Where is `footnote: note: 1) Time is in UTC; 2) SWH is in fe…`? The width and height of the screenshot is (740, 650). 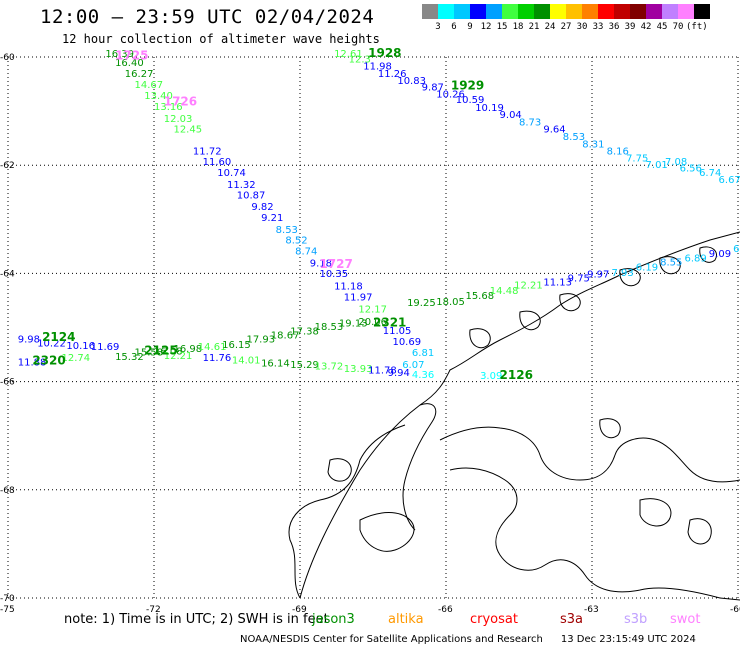 footnote: note: 1) Time is in UTC; 2) SWH is in fe… is located at coordinates (196, 619).